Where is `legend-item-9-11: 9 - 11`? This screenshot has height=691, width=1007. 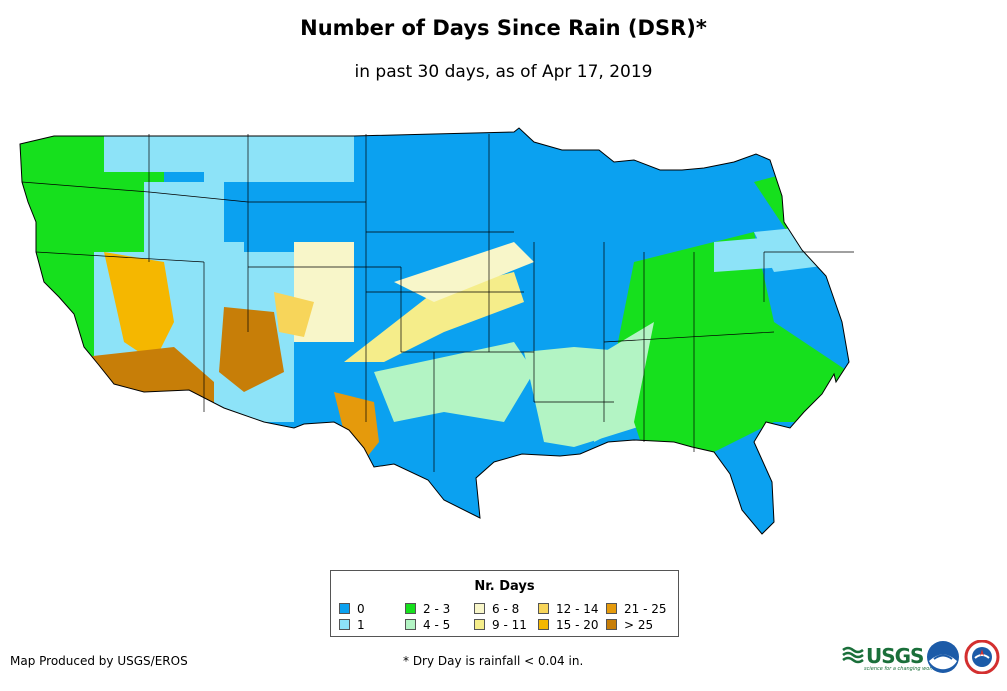 legend-item-9-11: 9 - 11 is located at coordinates (500, 625).